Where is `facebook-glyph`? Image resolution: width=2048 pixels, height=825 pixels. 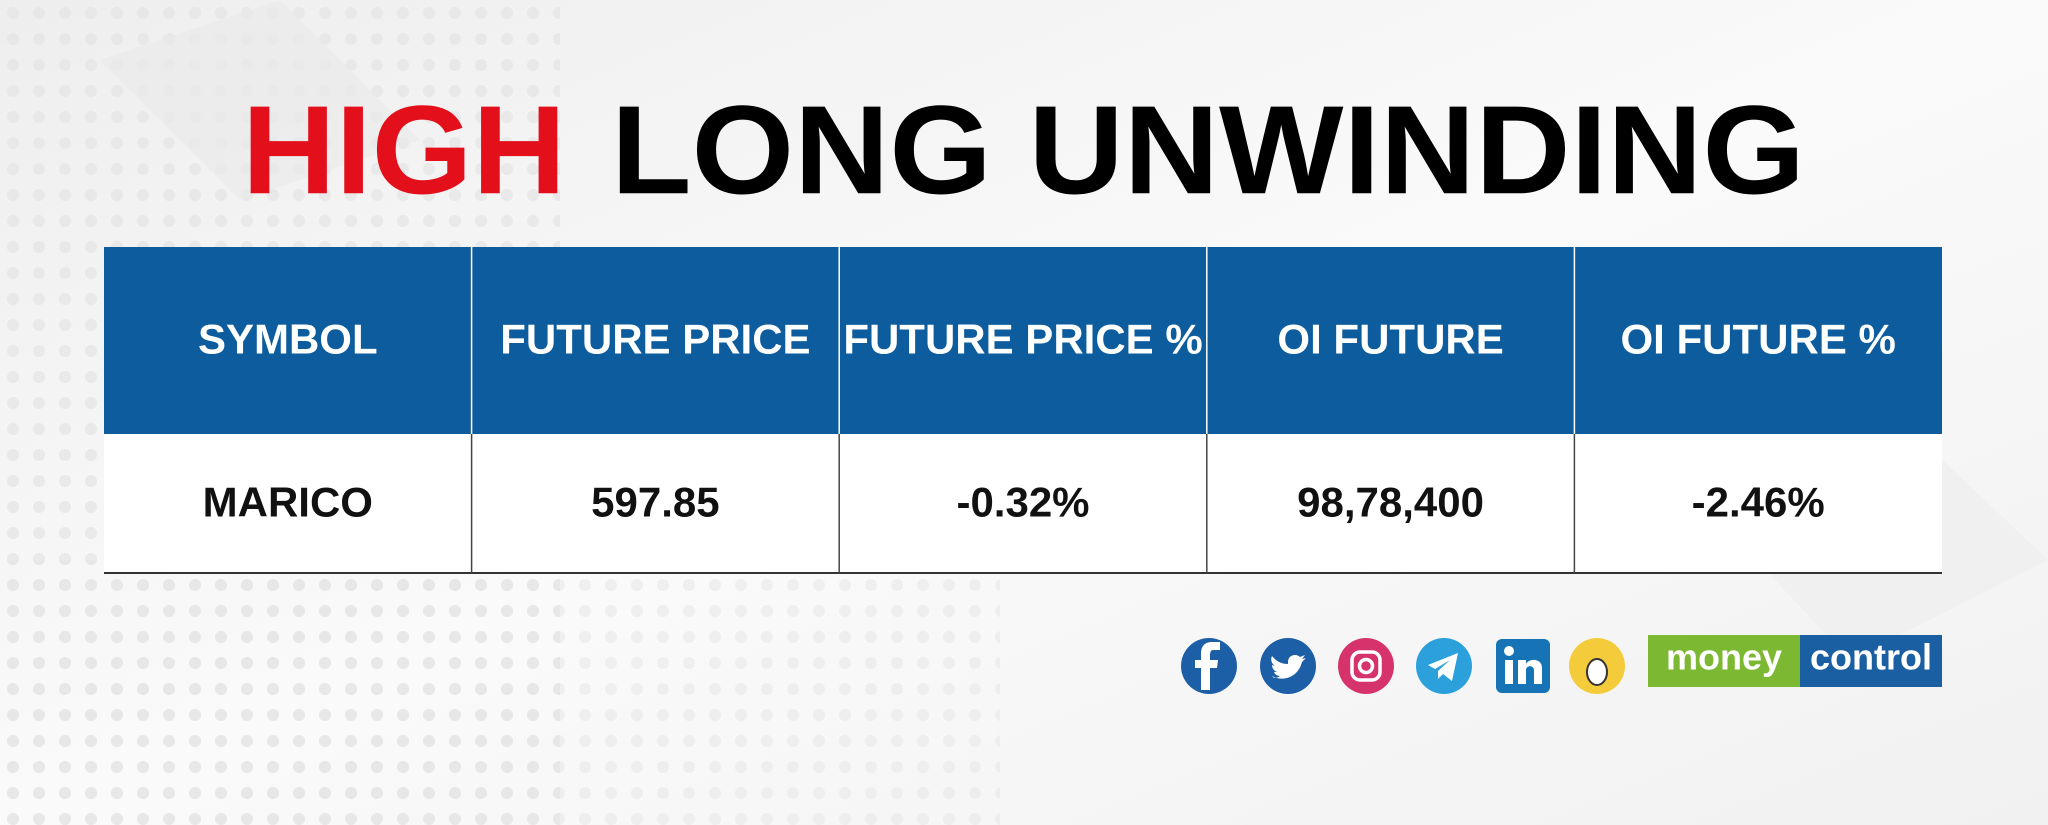
facebook-glyph is located at coordinates (1207, 666).